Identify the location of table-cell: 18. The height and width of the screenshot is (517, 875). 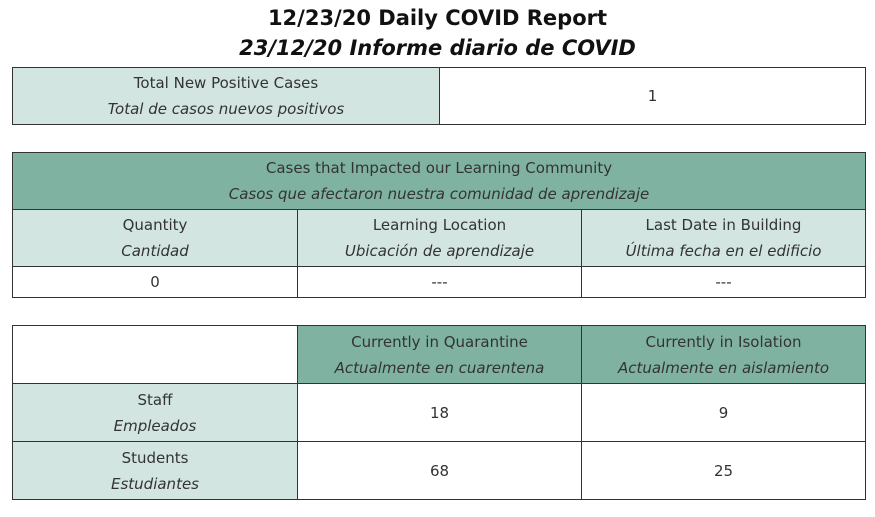
(439, 412).